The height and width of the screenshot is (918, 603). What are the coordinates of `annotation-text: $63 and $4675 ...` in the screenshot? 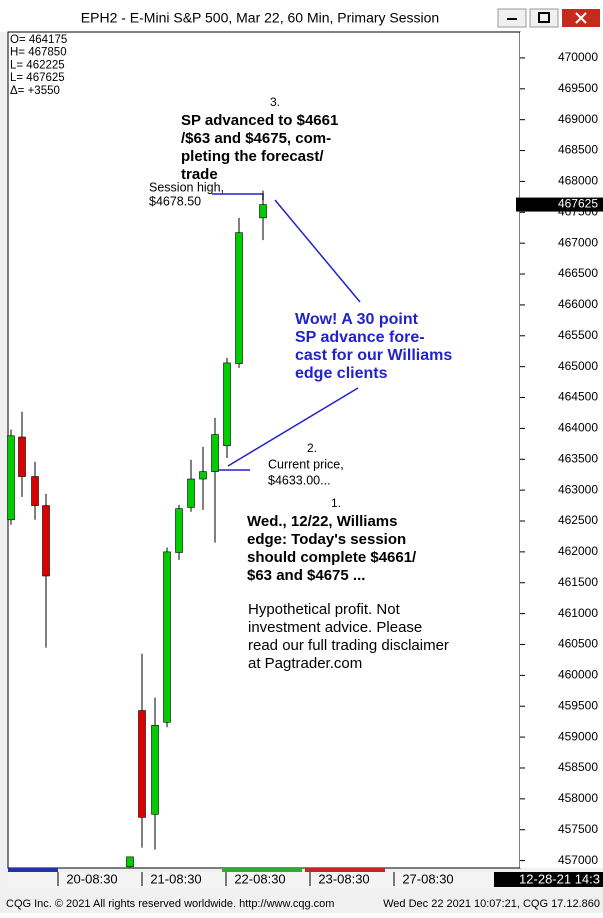 It's located at (306, 575).